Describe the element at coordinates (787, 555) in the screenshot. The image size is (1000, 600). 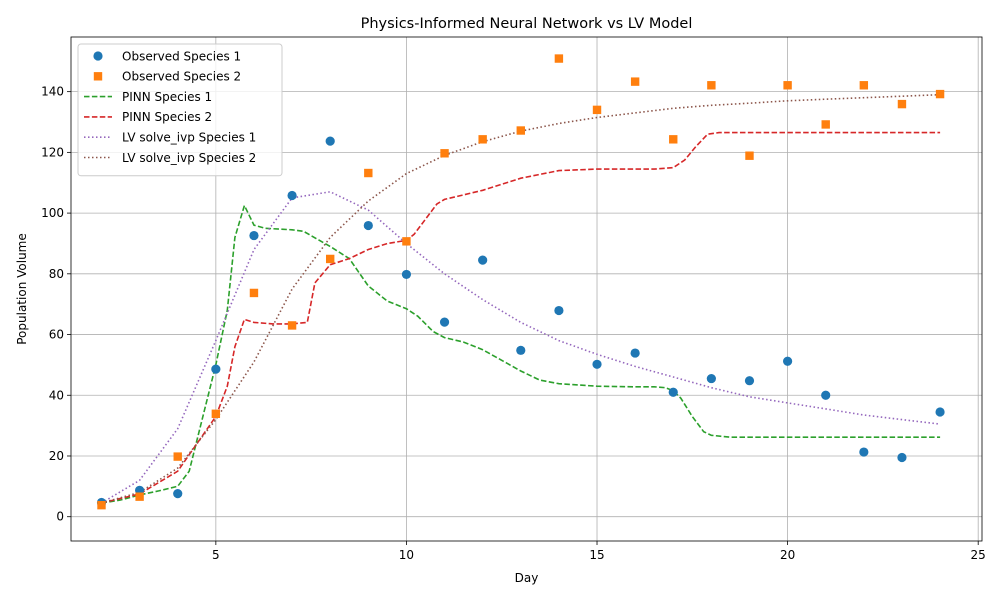
I see `x-tick-label: 20` at that location.